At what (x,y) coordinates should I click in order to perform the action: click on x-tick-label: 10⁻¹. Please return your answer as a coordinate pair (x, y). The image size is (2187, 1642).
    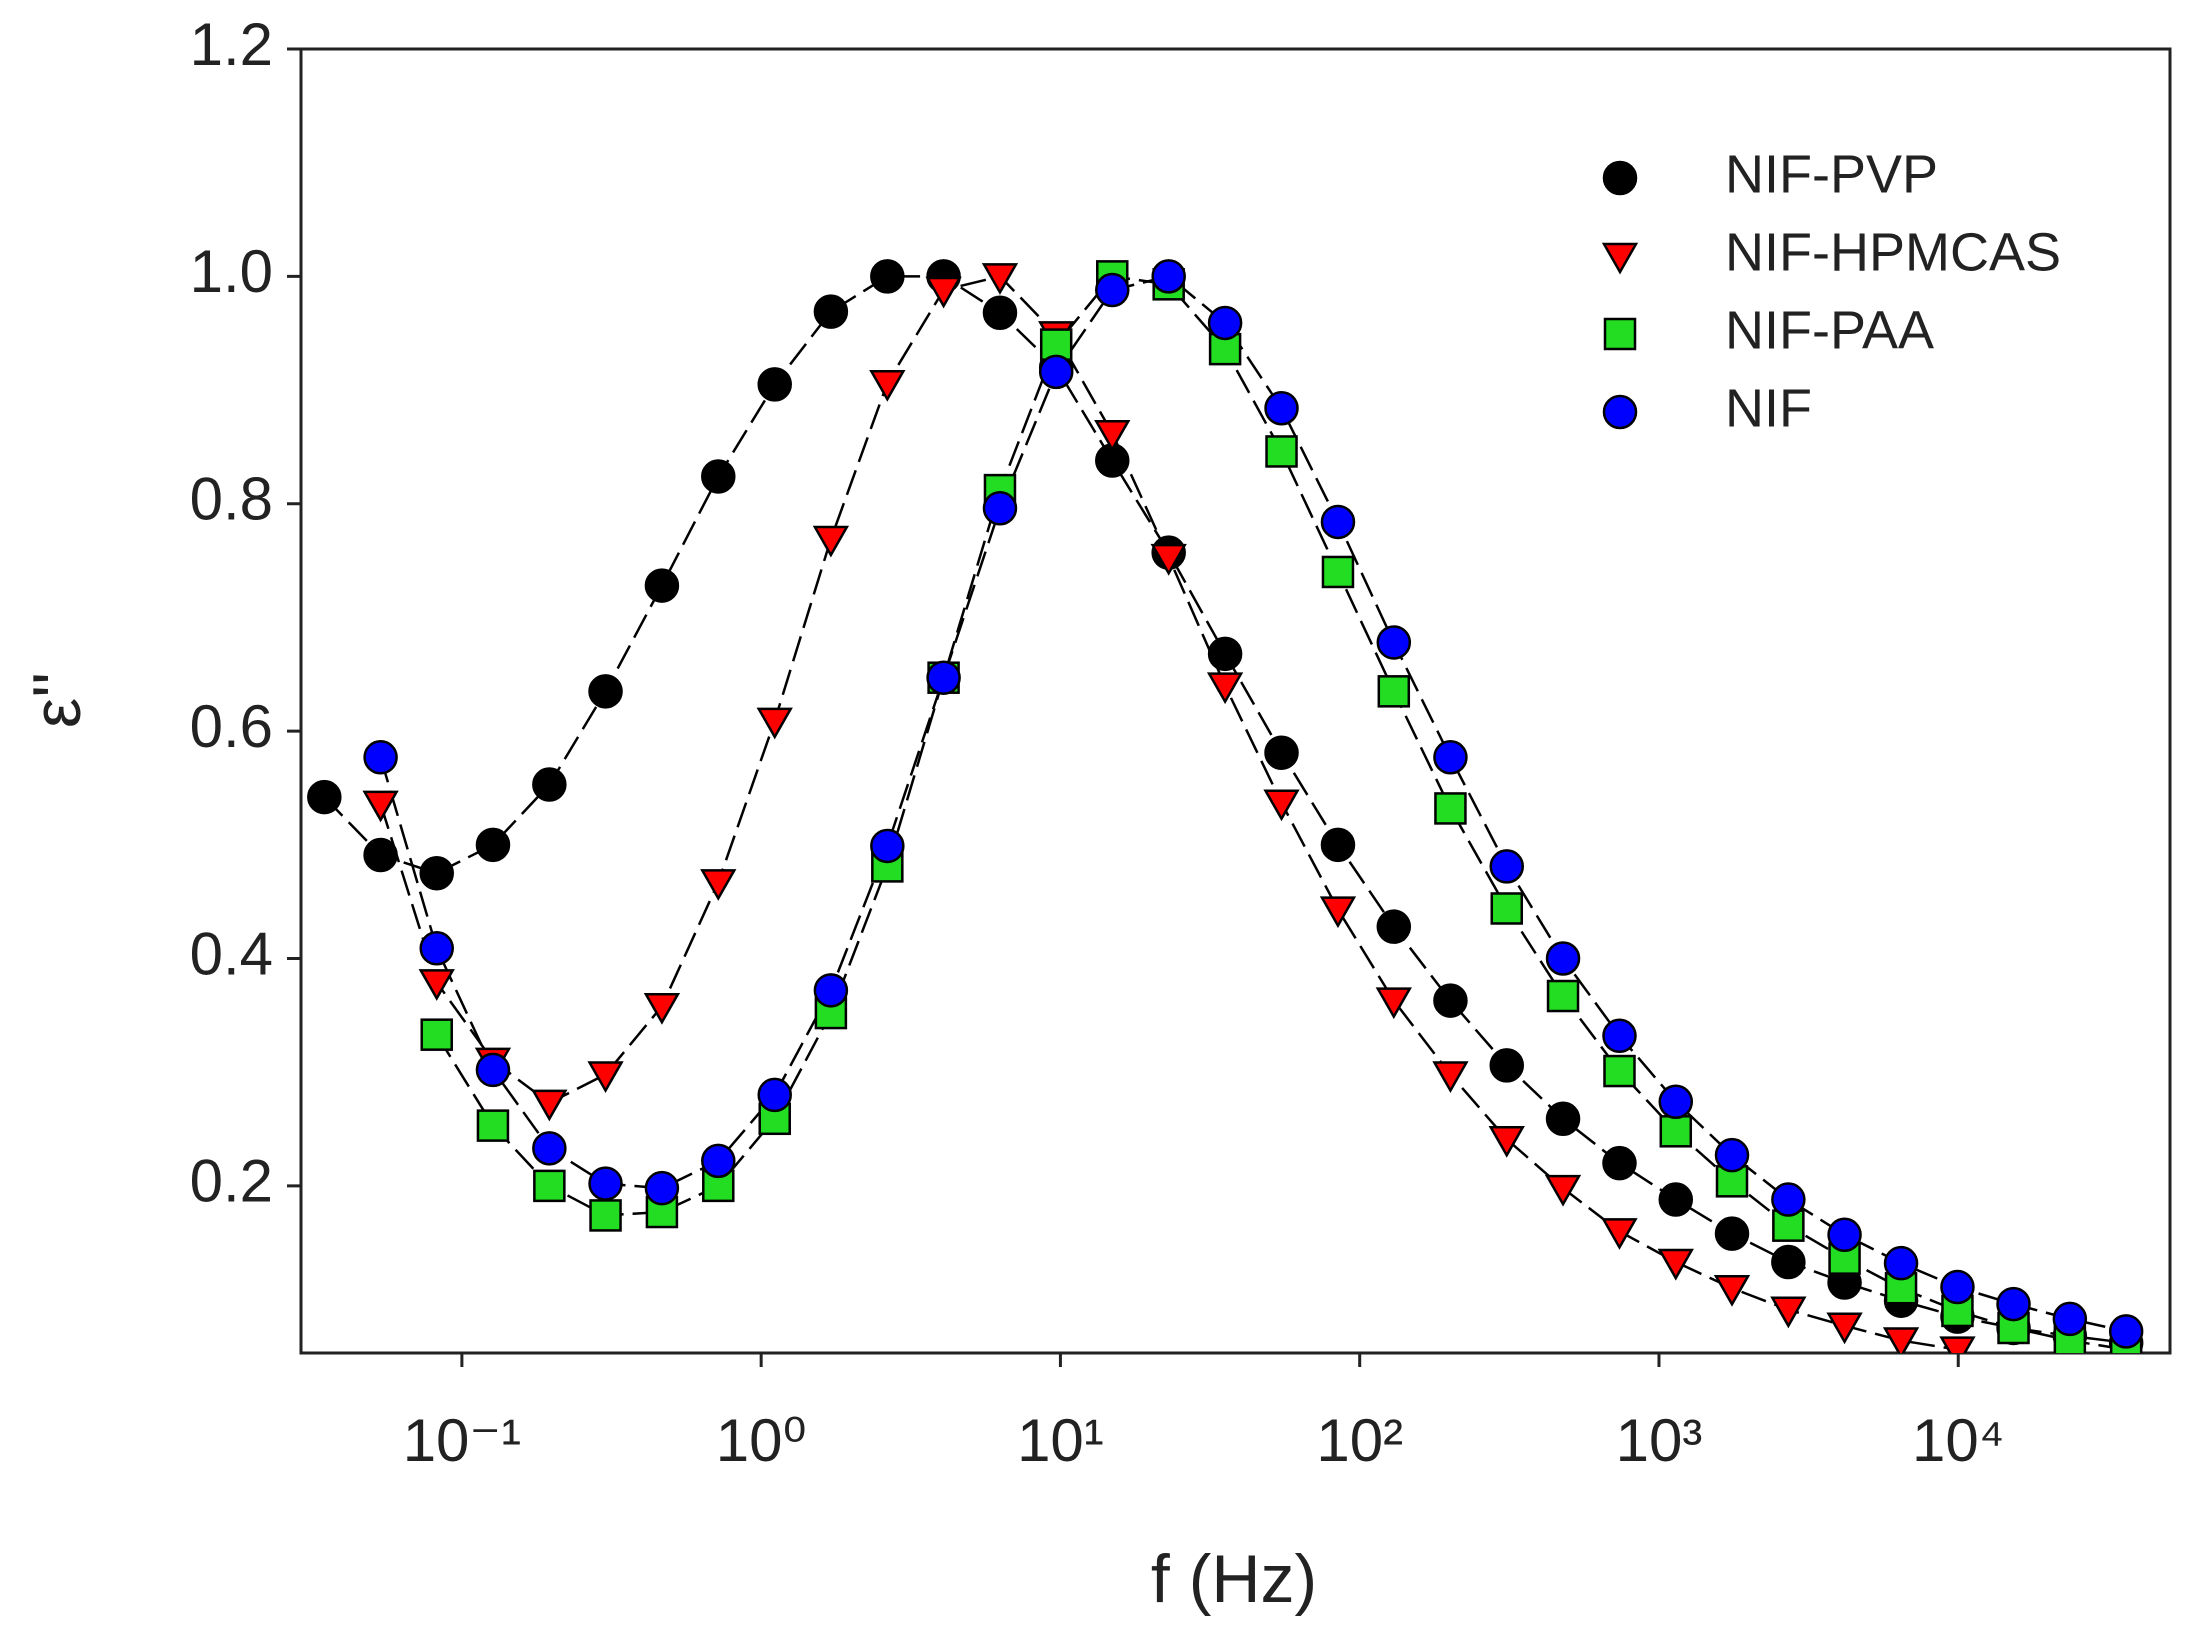
    Looking at the image, I should click on (462, 1440).